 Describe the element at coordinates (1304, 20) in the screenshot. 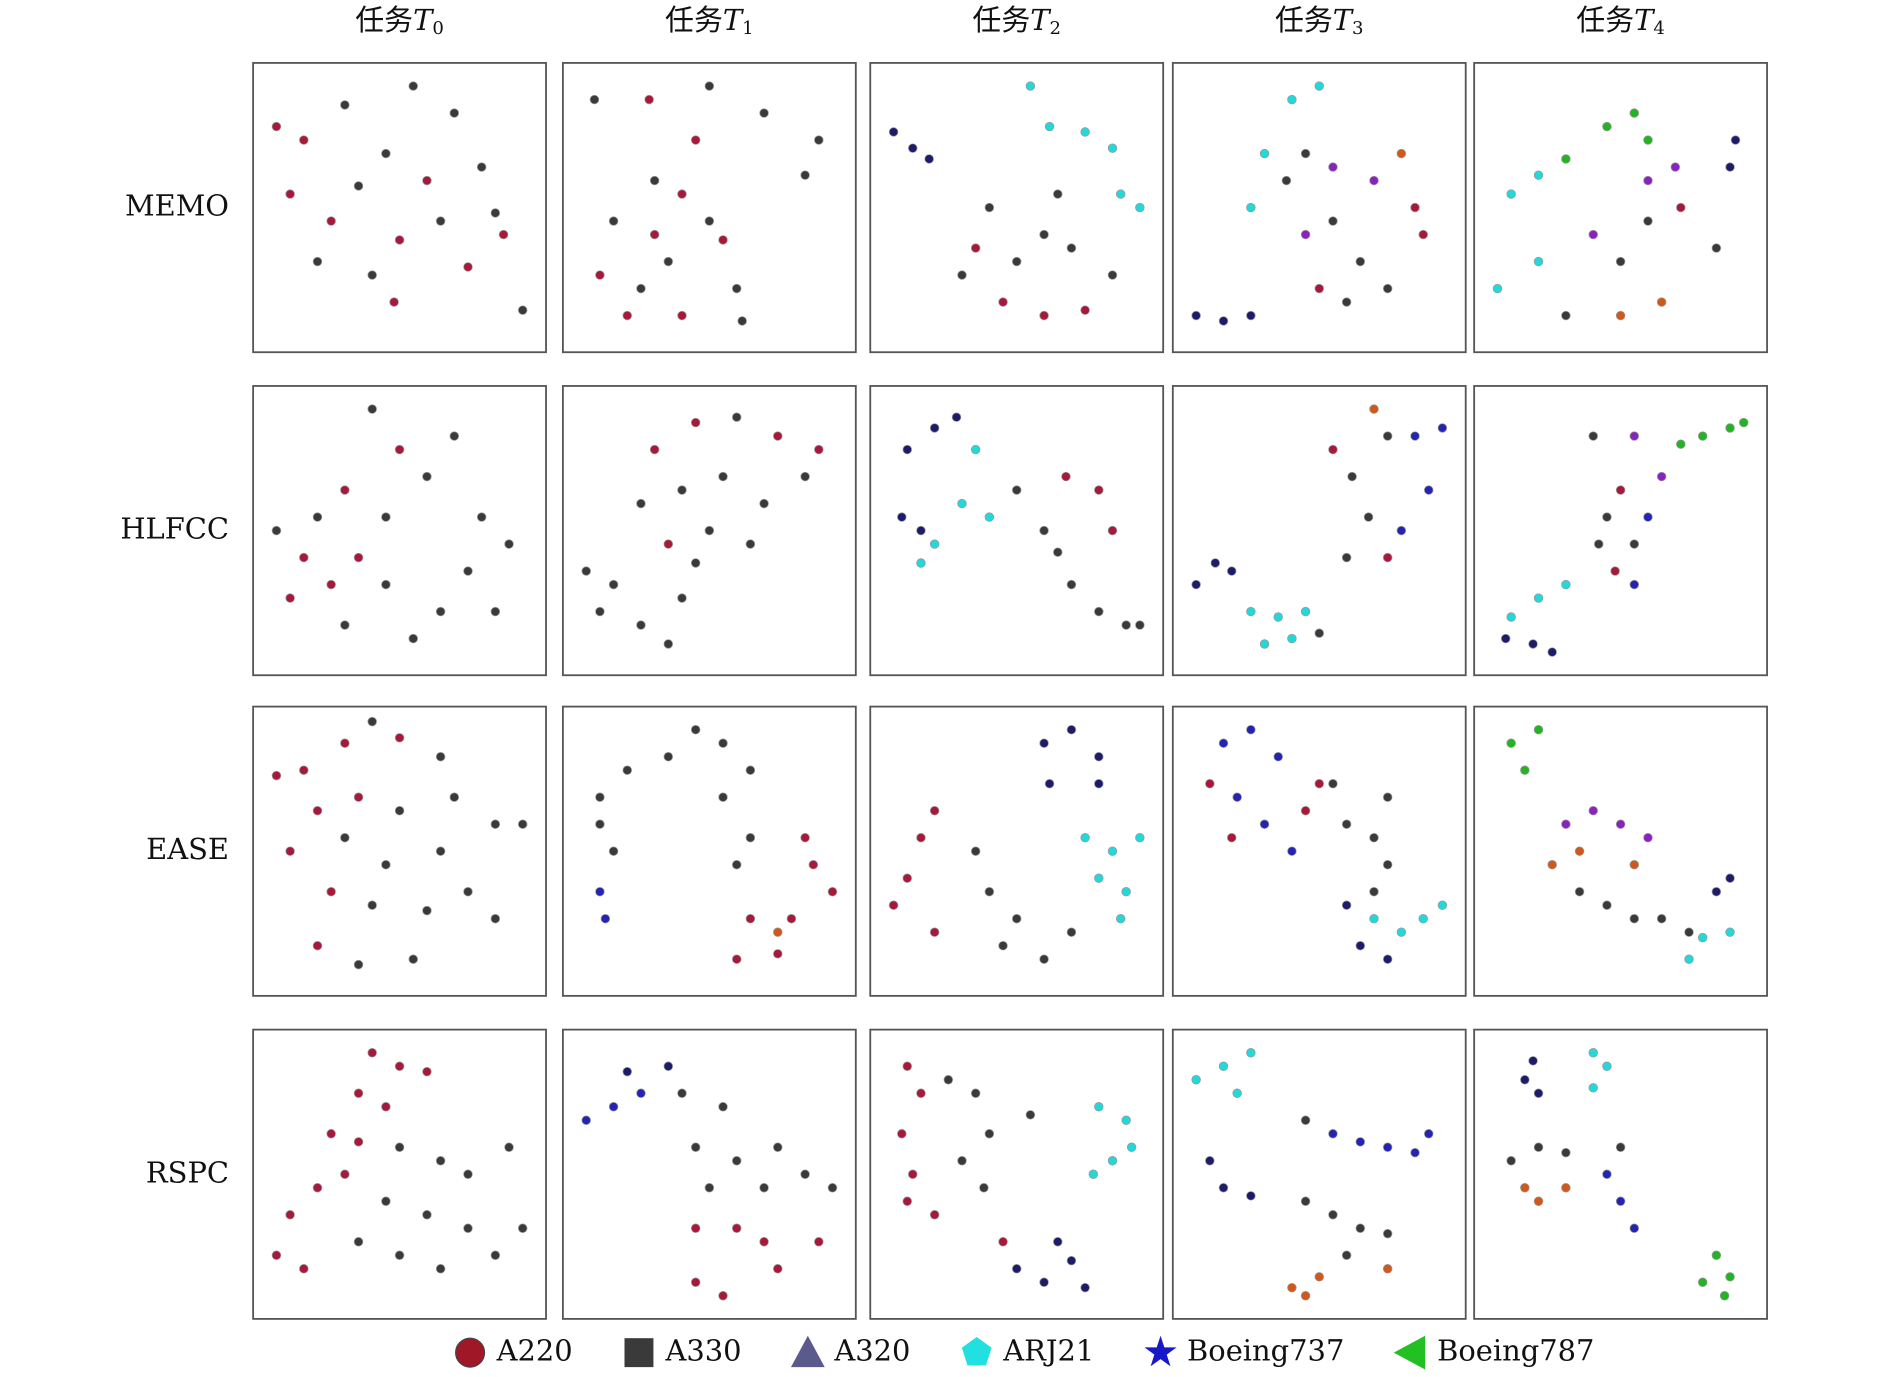

I see `header-label: 任务` at that location.